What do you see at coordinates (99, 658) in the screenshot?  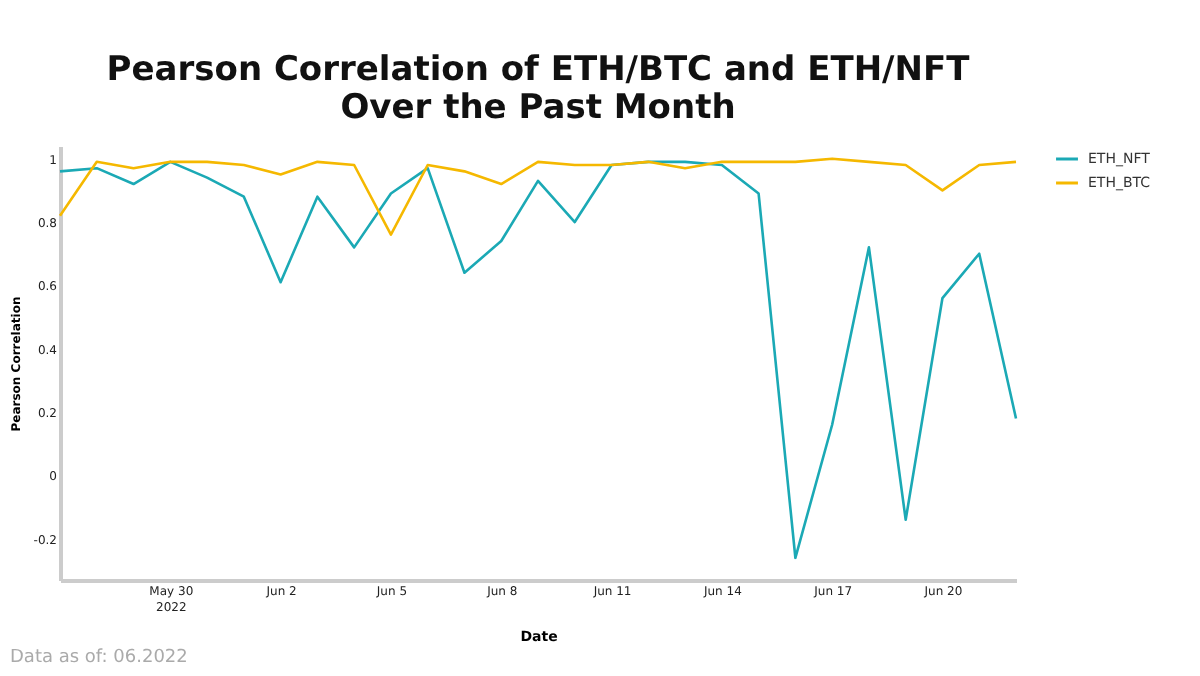 I see `text: Data as of: 06.2022` at bounding box center [99, 658].